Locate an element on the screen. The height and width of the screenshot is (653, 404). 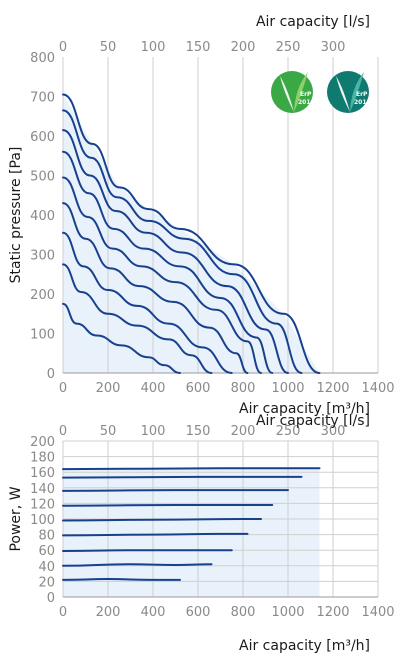
erp-2018-label: ErP is located at coordinates (362, 94).